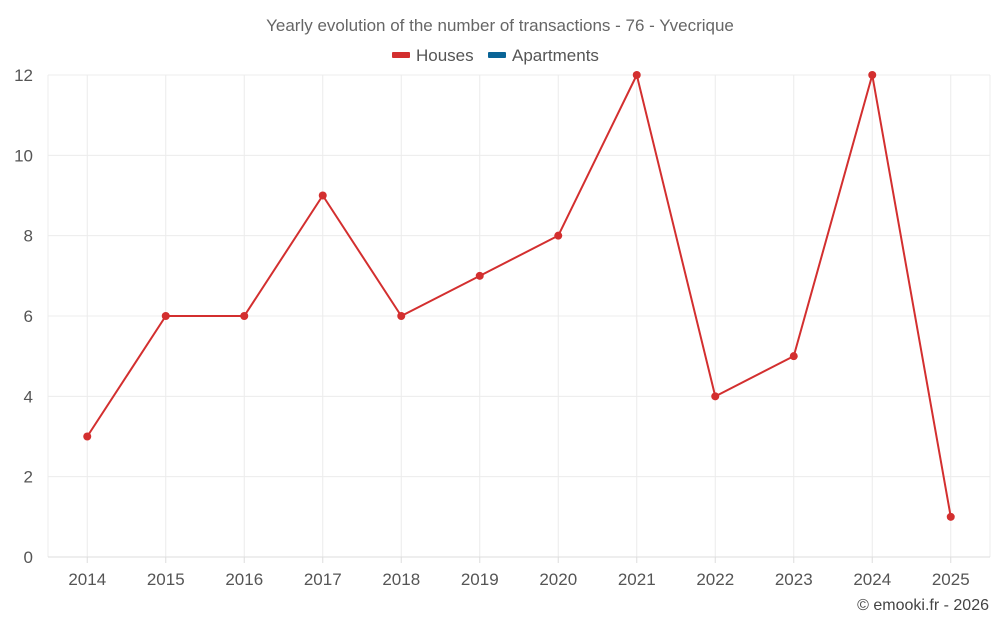  I want to click on legend-item-apartments: Apartments, so click(543, 55).